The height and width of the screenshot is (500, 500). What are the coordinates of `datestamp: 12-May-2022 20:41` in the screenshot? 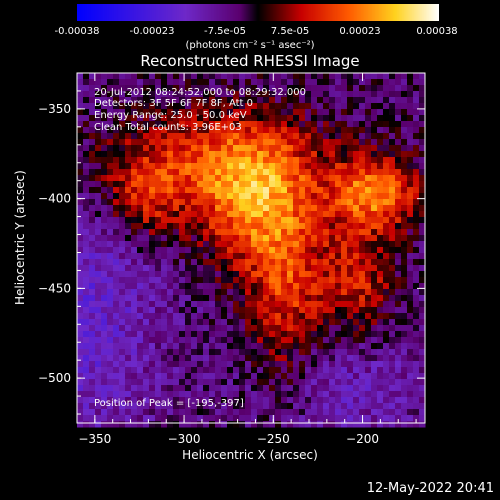 It's located at (430, 488).